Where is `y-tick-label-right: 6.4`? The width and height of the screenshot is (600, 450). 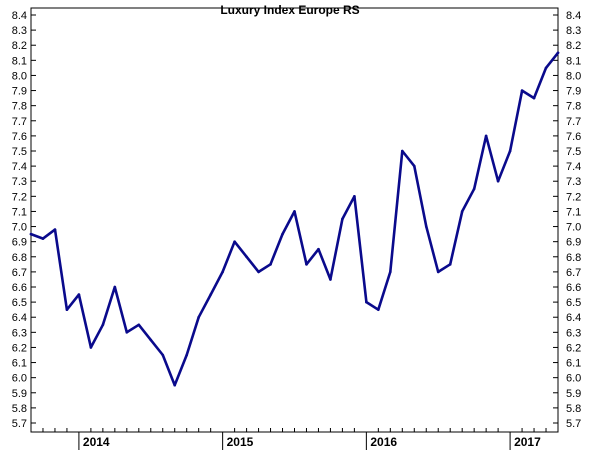 y-tick-label-right: 6.4 is located at coordinates (573, 318).